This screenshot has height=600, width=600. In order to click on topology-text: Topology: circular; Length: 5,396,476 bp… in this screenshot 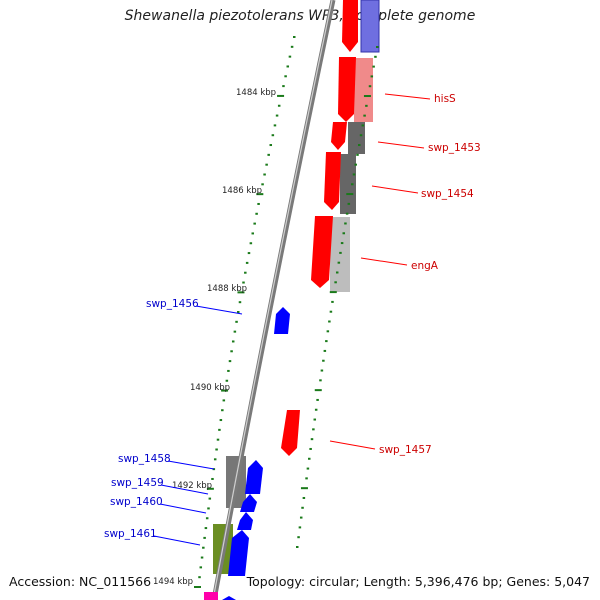, I will do `click(418, 581)`.